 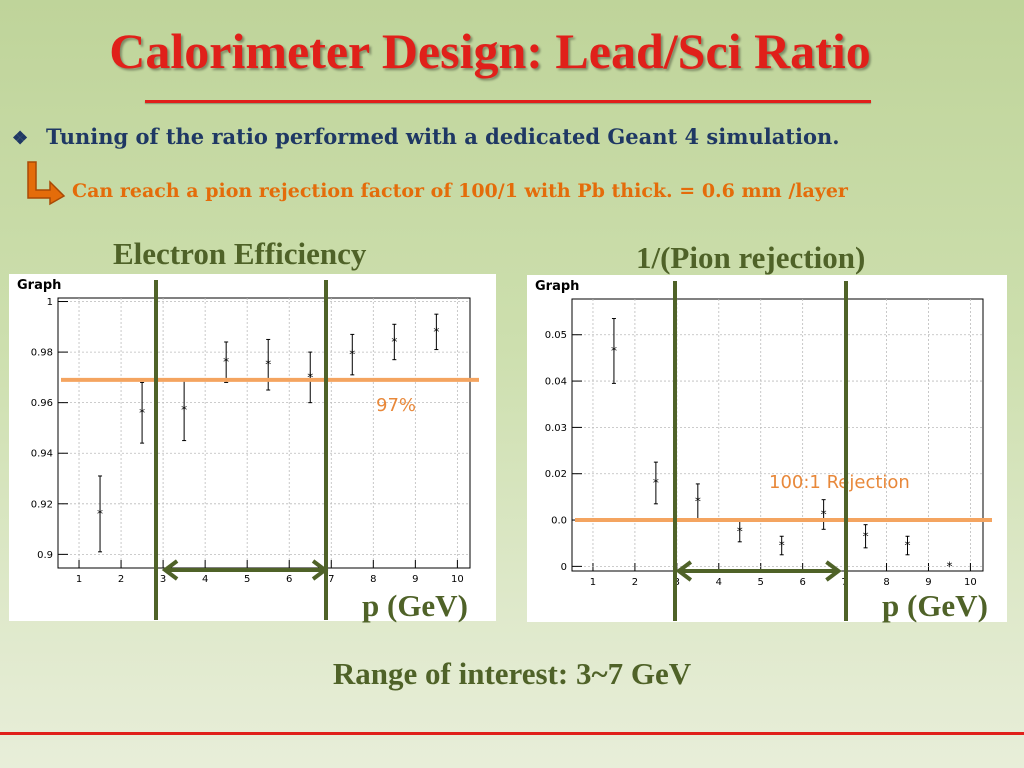 I want to click on threshold-label: 100:1 Rejection, so click(x=839, y=482).